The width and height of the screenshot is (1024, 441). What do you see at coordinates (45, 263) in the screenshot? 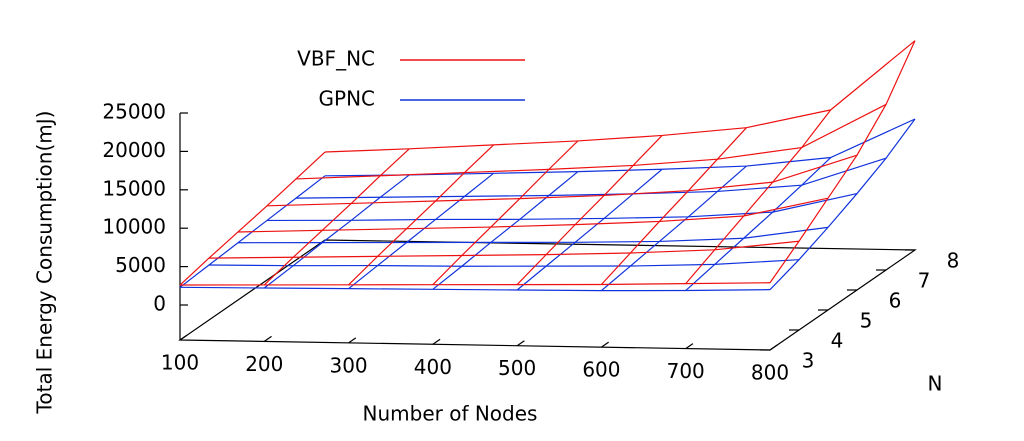
I see `z-axis-label: Total Energy Consumption(mJ)` at bounding box center [45, 263].